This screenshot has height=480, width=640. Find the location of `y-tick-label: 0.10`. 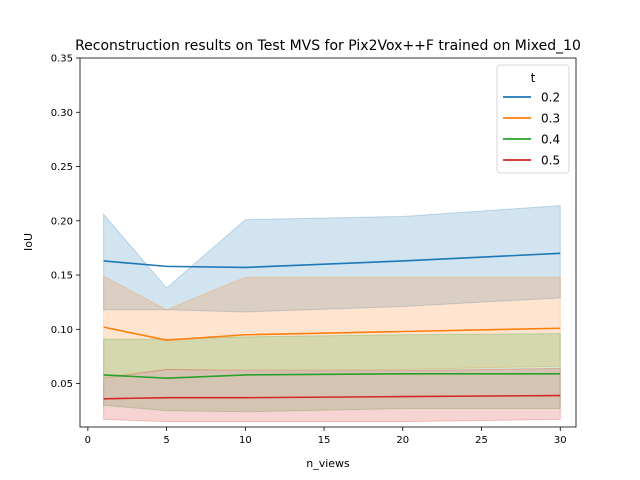

y-tick-label: 0.10 is located at coordinates (62, 330).